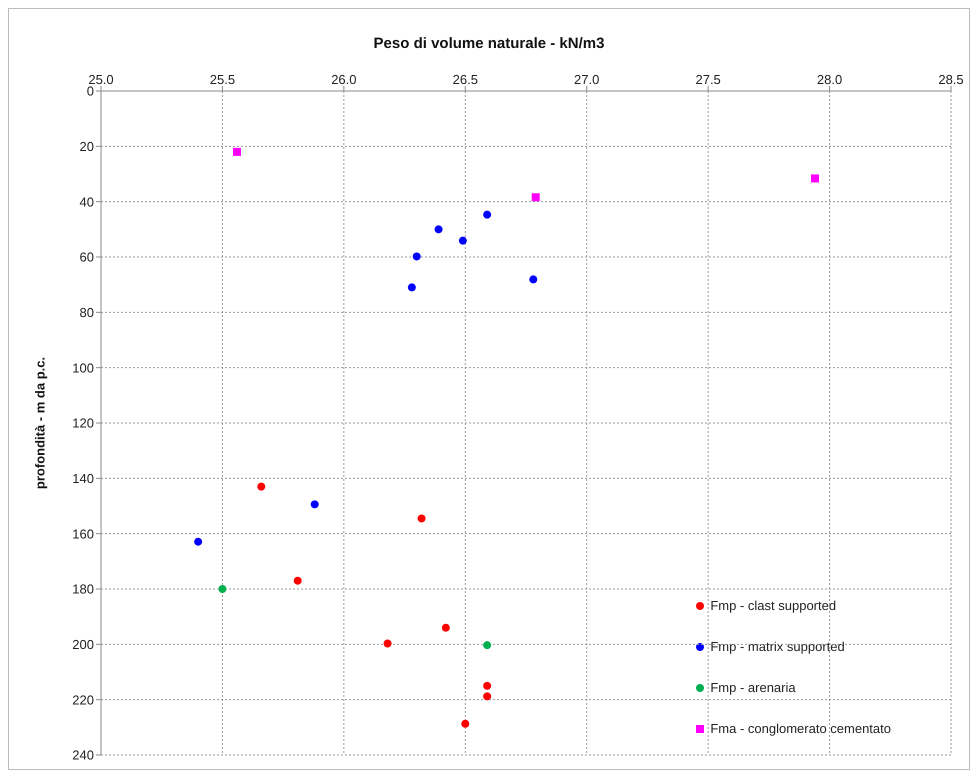 The height and width of the screenshot is (783, 978). I want to click on y-tick-label: 20, so click(87, 146).